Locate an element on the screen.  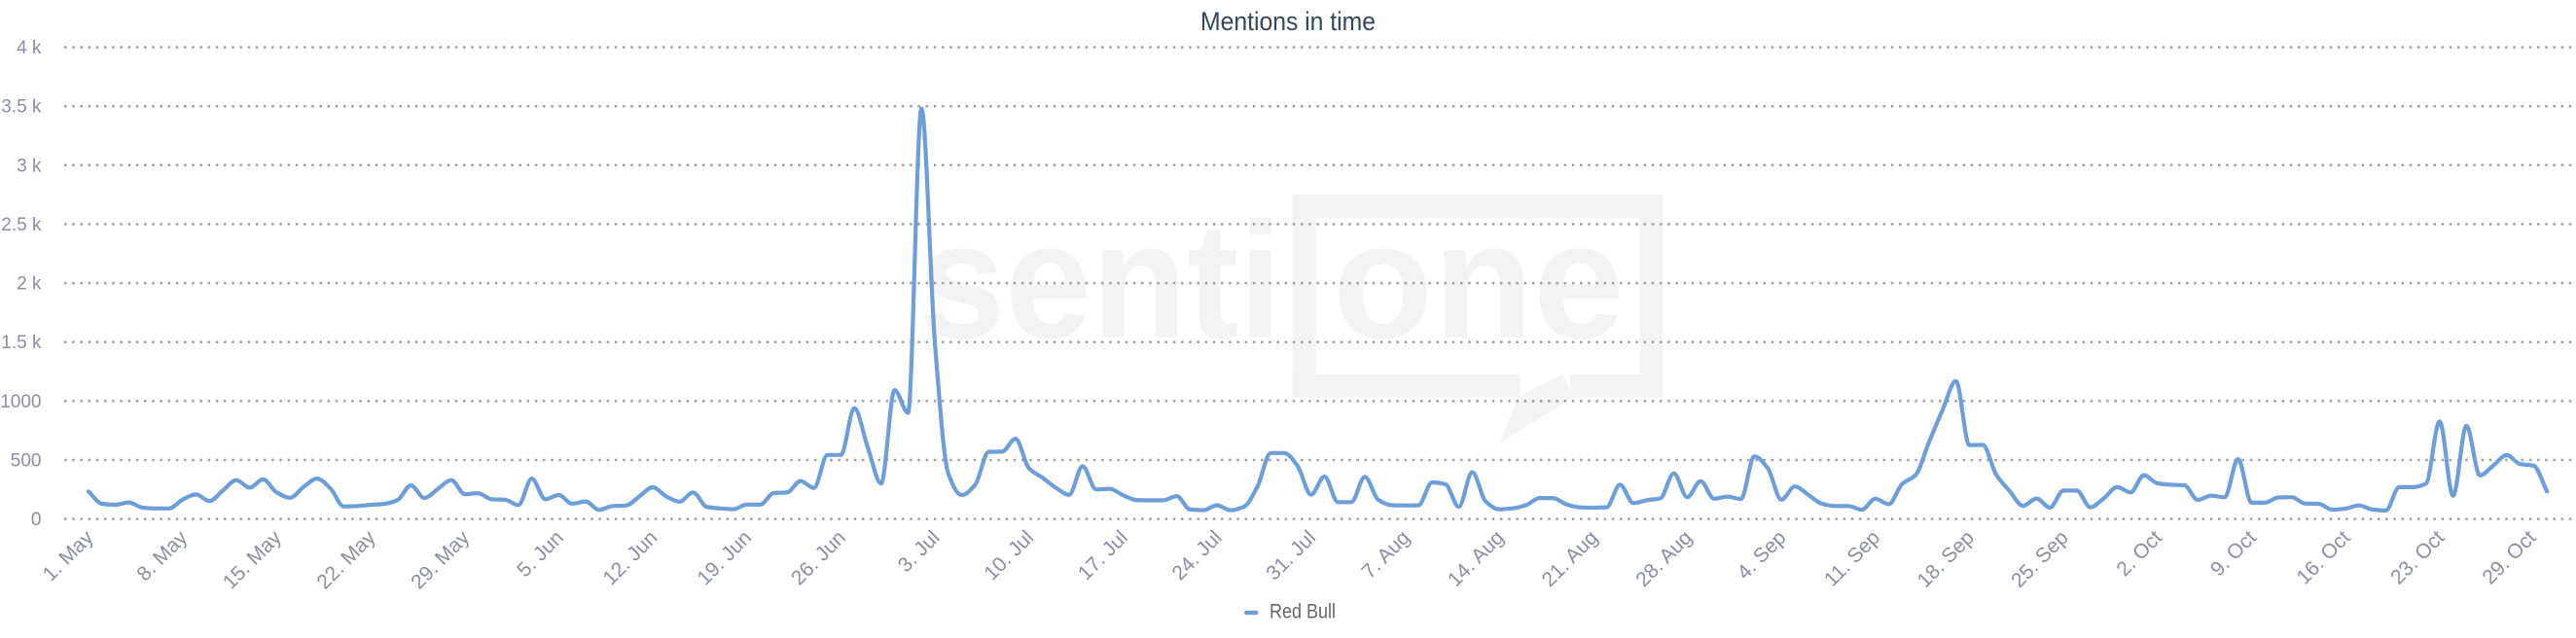
svg-text: 28. Aug is located at coordinates (1664, 558).